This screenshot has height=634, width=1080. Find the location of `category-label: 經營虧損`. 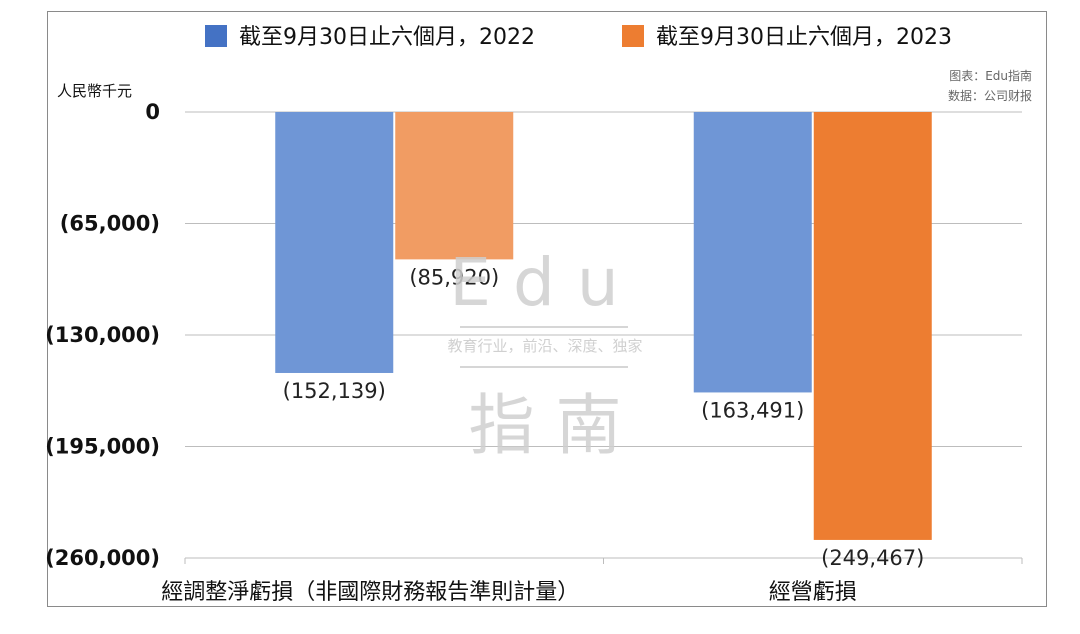

category-label: 經營虧損 is located at coordinates (813, 592).